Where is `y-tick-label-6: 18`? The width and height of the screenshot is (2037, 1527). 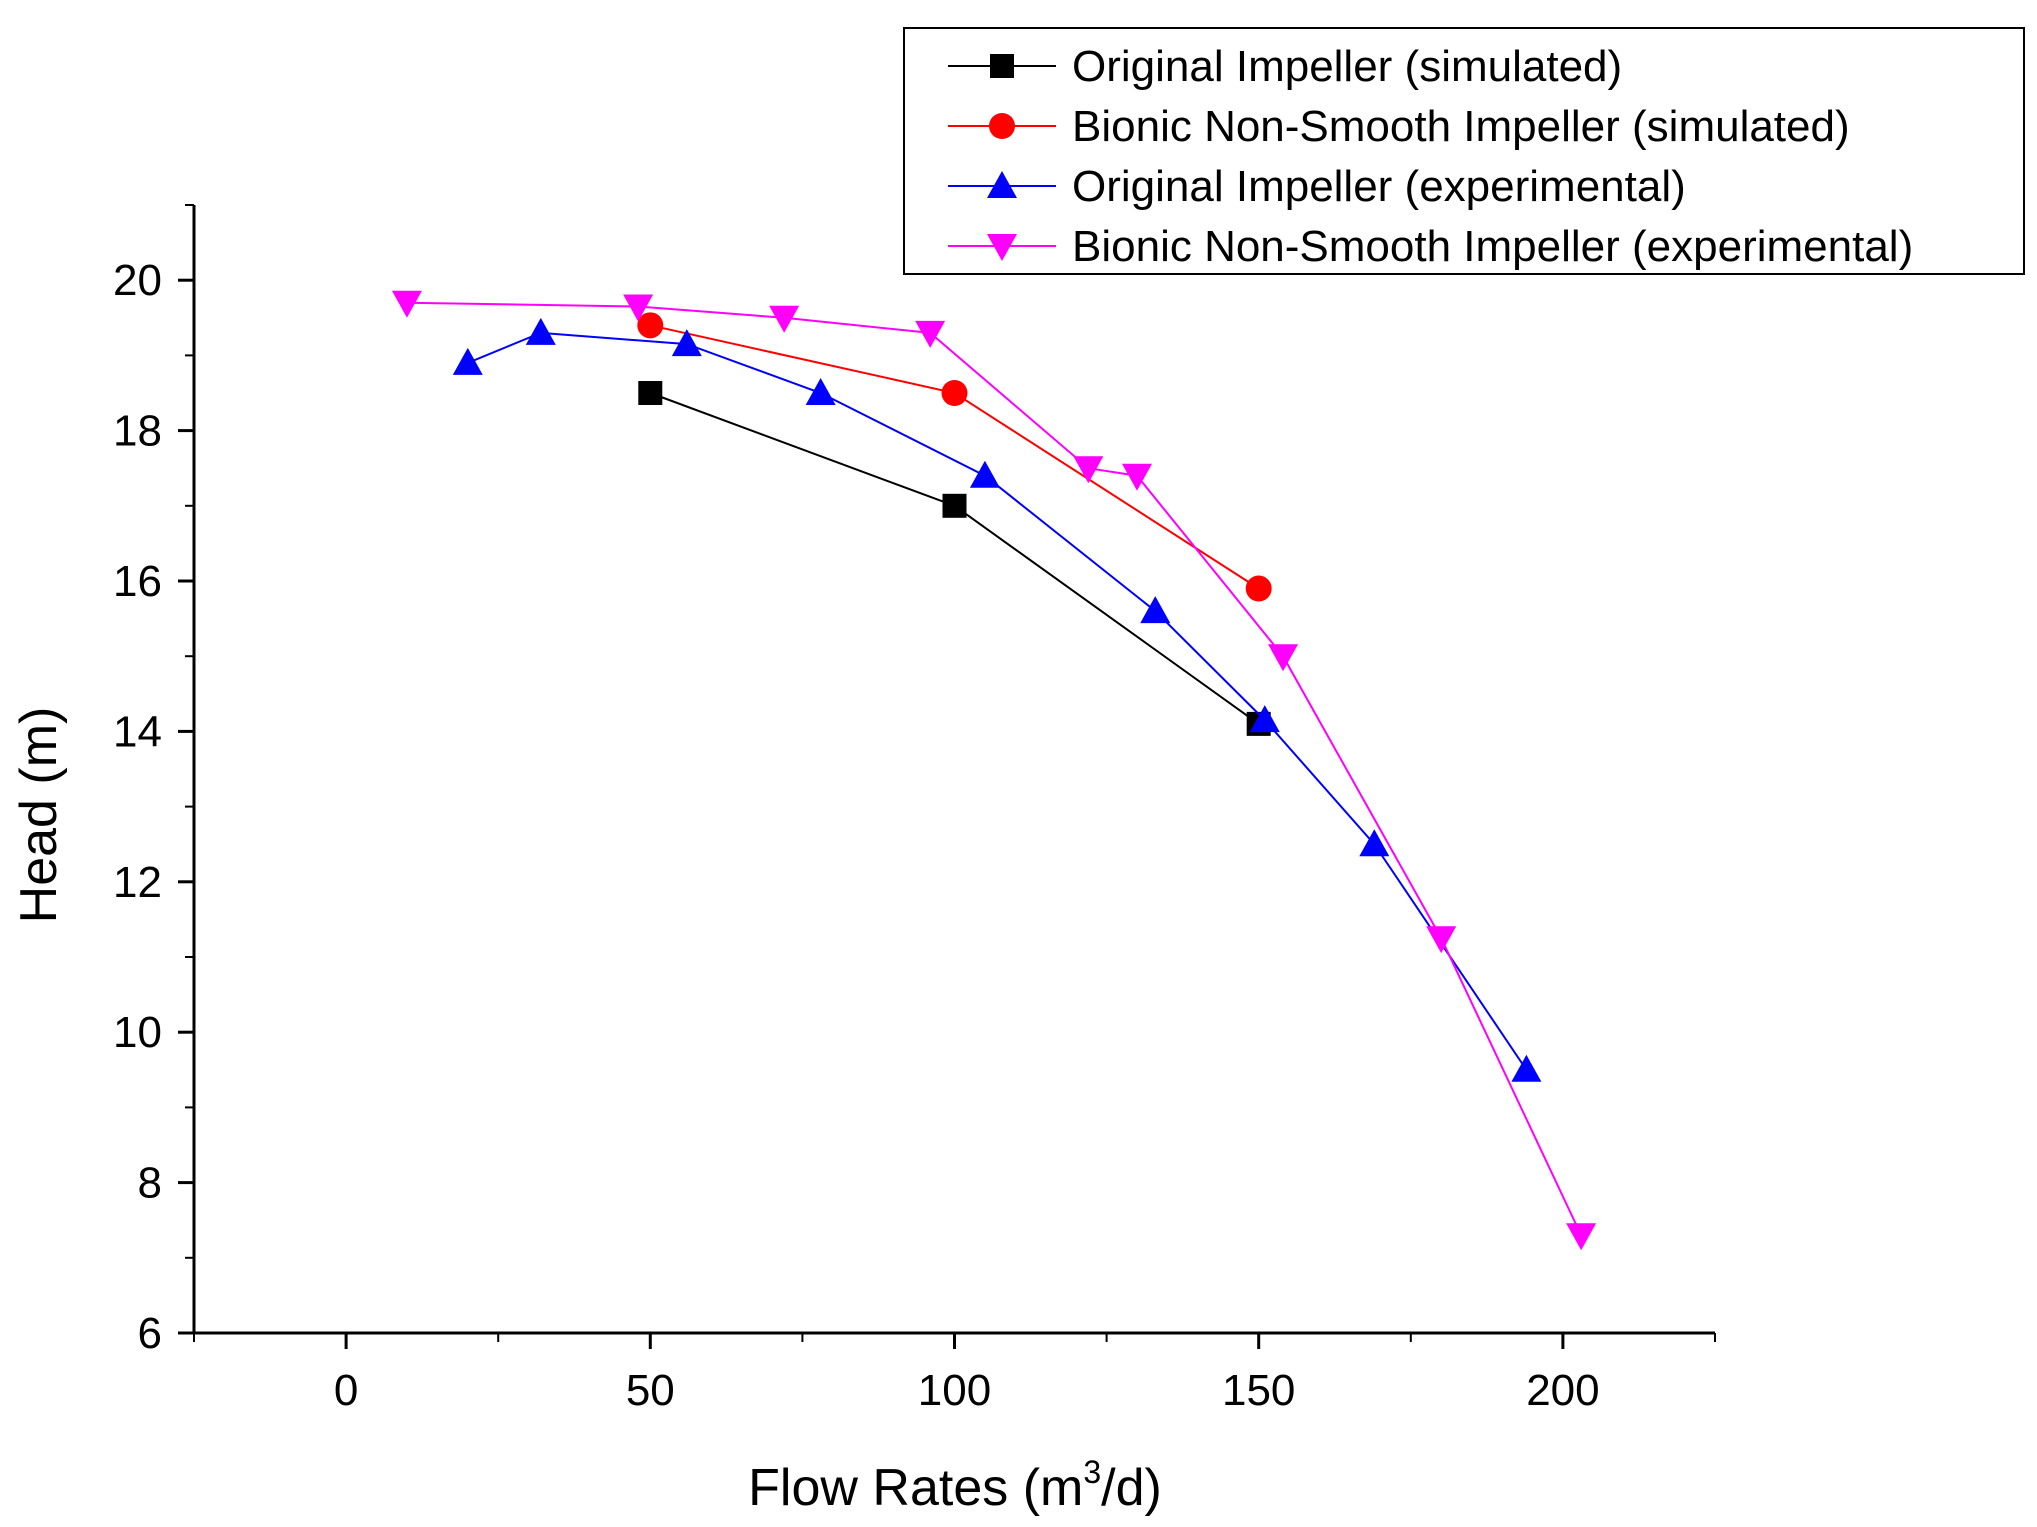
y-tick-label-6: 18 is located at coordinates (137, 431).